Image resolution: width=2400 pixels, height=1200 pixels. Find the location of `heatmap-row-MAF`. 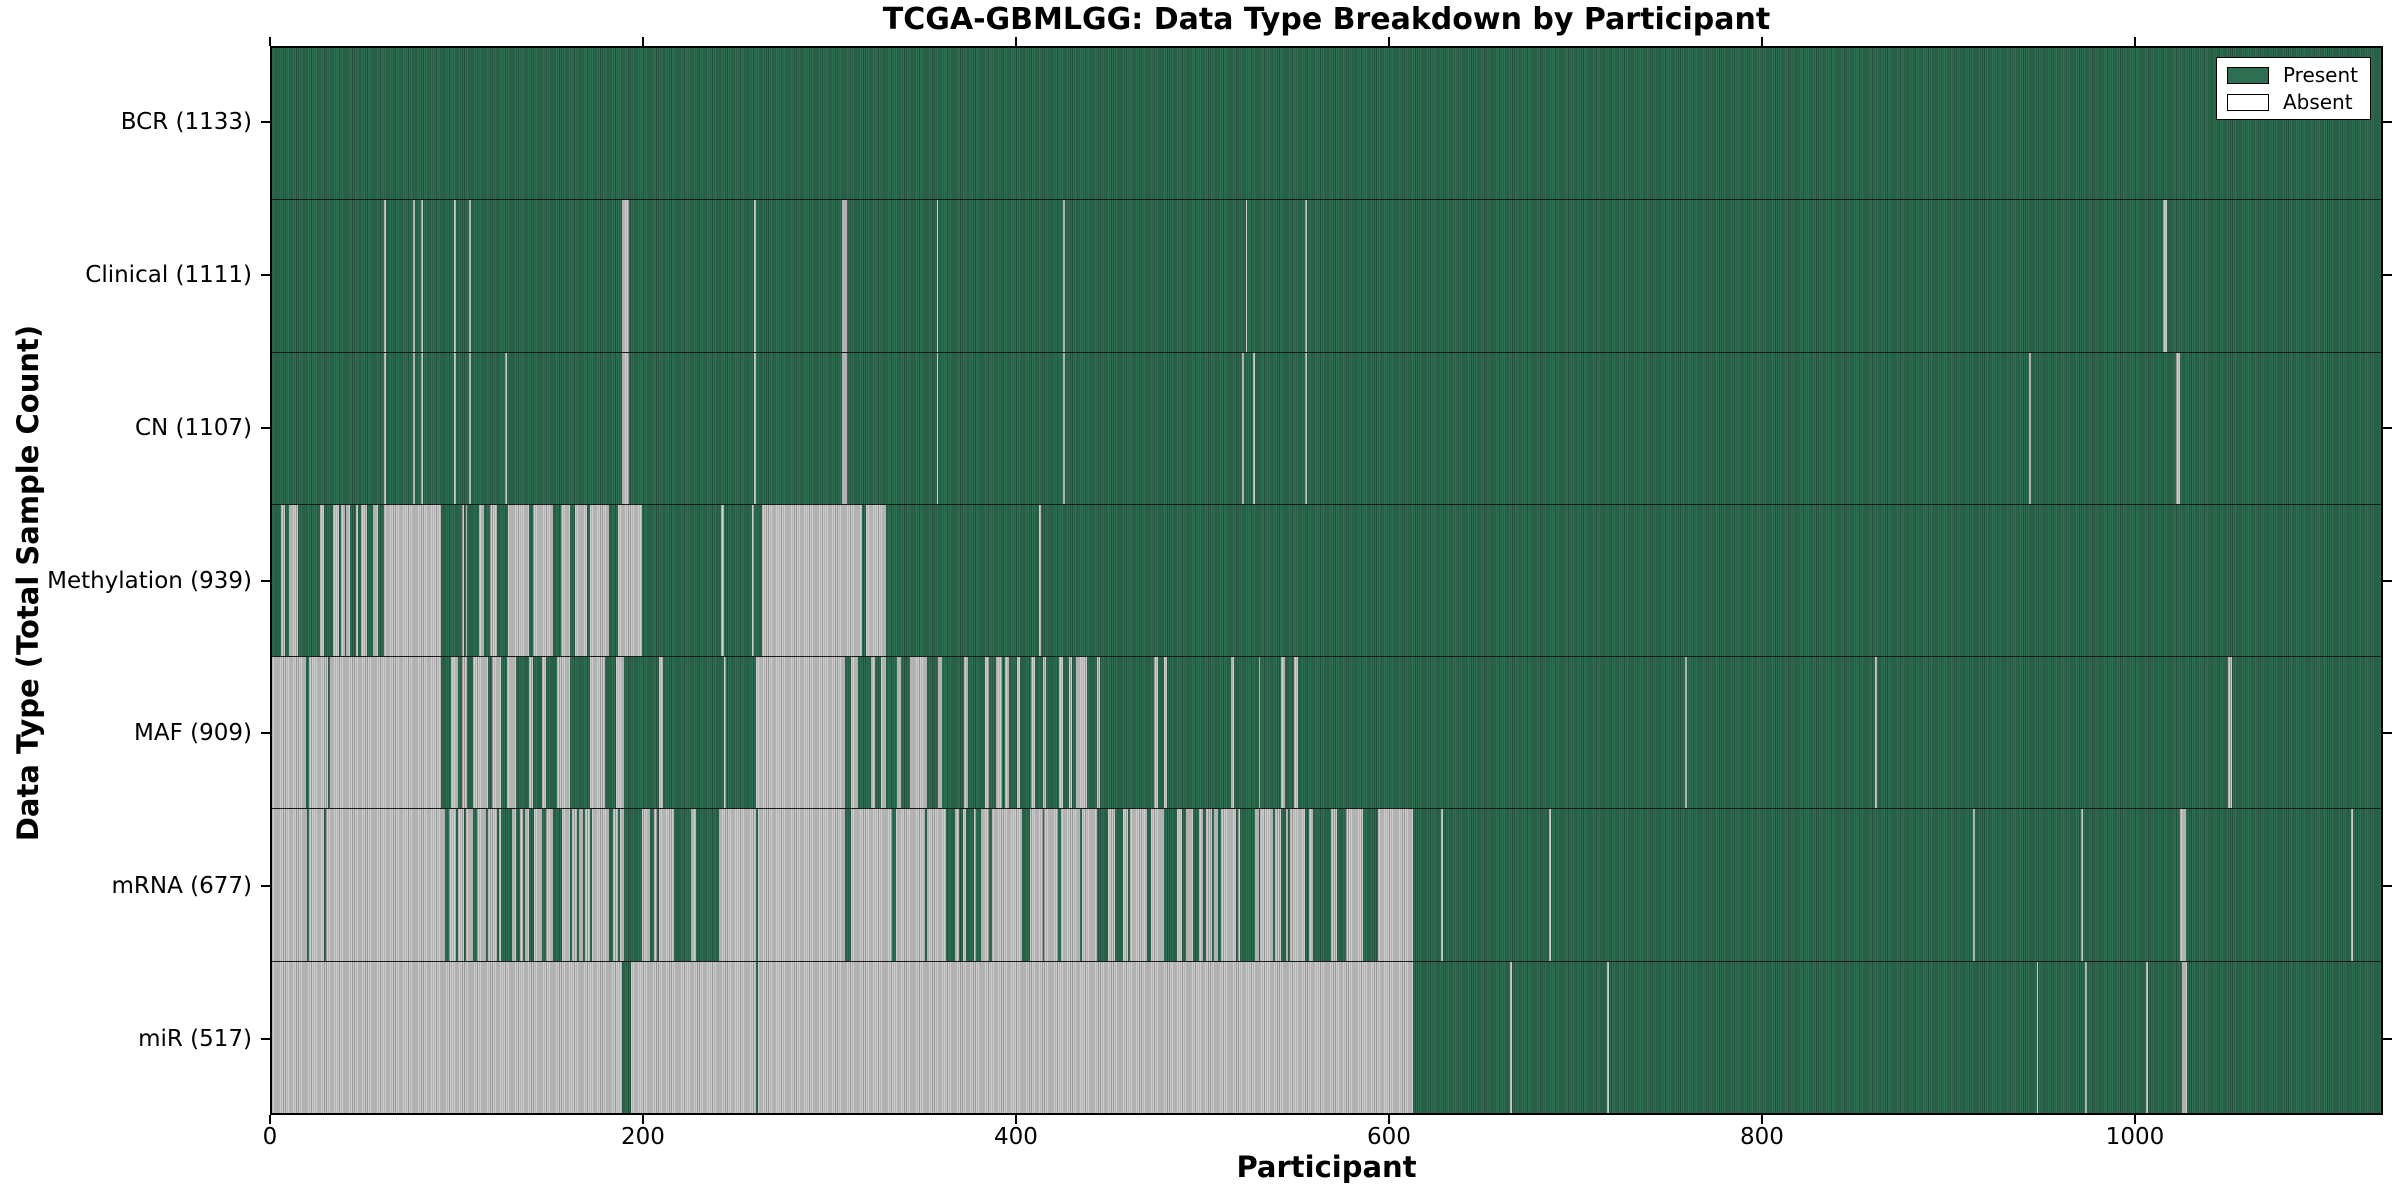

heatmap-row-MAF is located at coordinates (1326, 733).